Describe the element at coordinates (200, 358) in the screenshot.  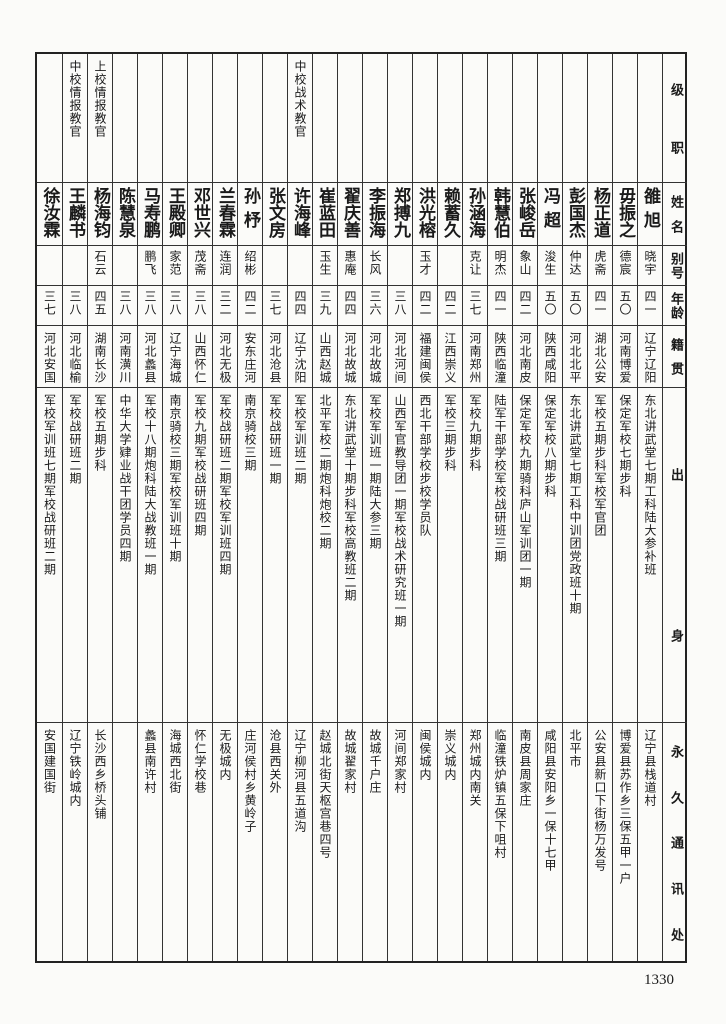
I see `person-origin: 山西怀仁` at that location.